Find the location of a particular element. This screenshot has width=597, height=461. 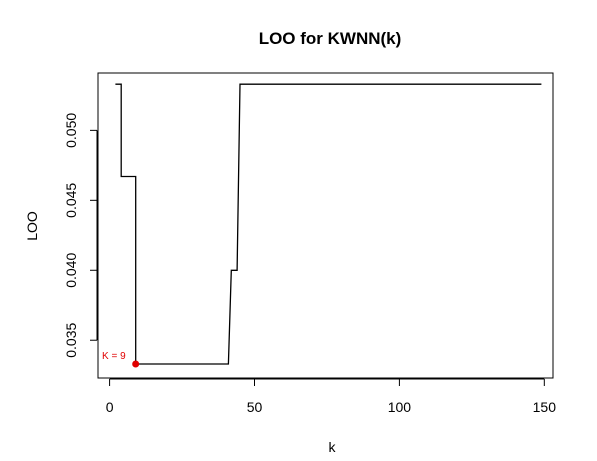

x-tick-label: 100 is located at coordinates (400, 407).